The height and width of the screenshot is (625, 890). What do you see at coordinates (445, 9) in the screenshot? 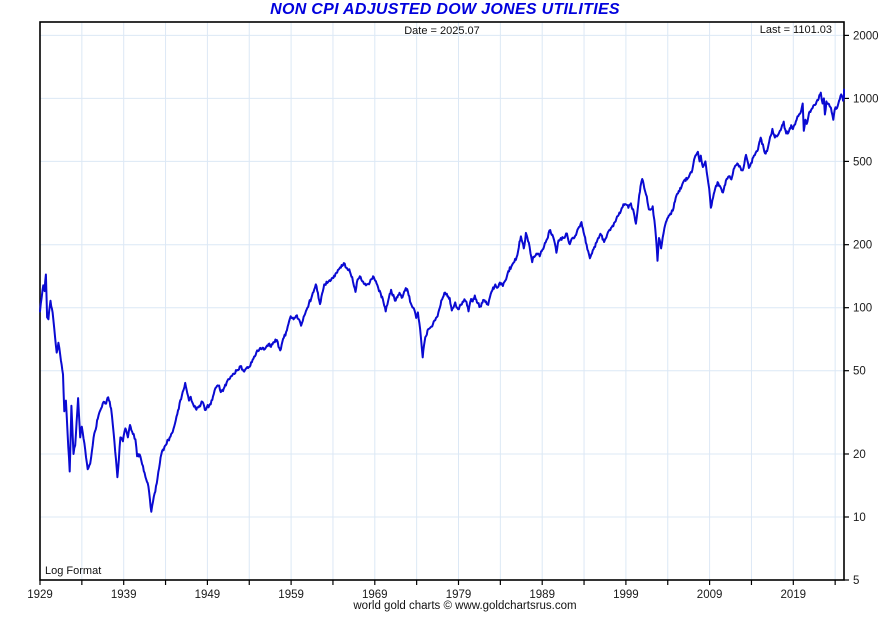
I see `chart-title: NON CPI ADJUSTED DOW JONES UTILITIES` at bounding box center [445, 9].